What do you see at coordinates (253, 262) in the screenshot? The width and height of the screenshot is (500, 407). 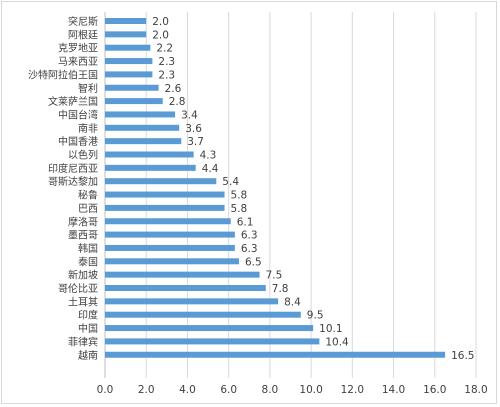 I see `data-label: 6.5` at bounding box center [253, 262].